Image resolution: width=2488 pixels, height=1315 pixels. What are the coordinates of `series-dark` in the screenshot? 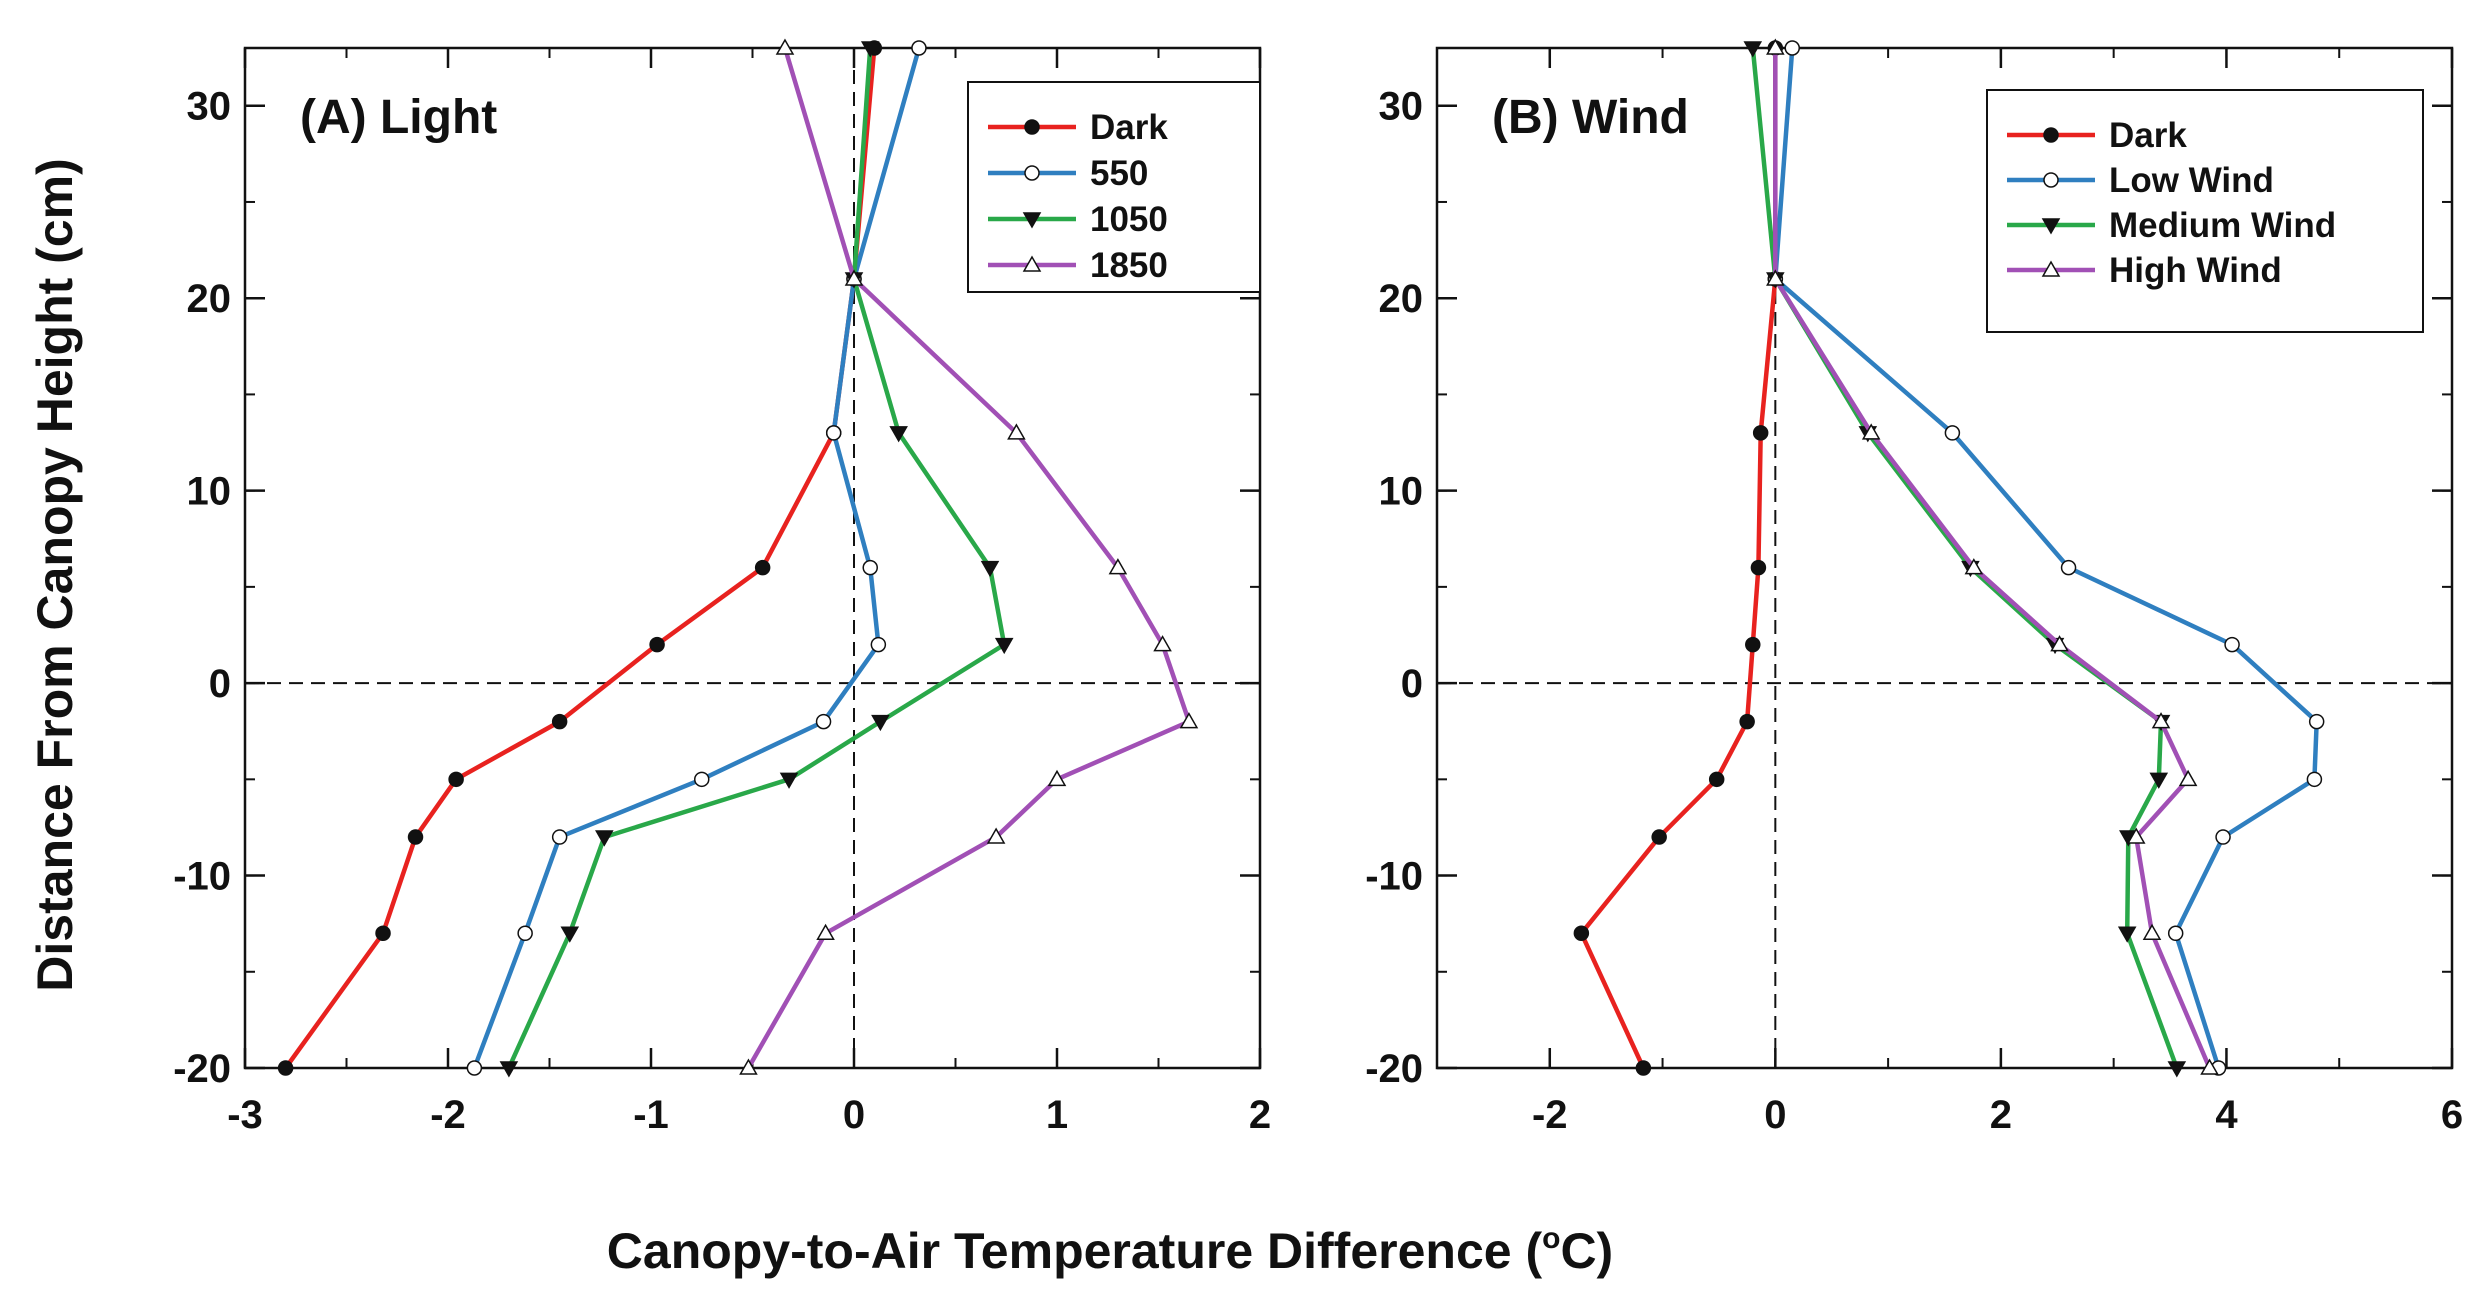 It's located at (1678, 558).